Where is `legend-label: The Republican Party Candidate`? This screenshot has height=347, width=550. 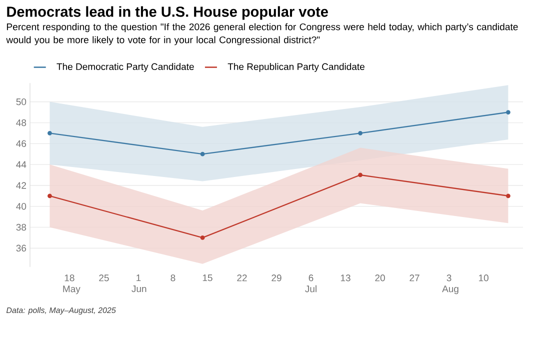 legend-label: The Republican Party Candidate is located at coordinates (296, 67).